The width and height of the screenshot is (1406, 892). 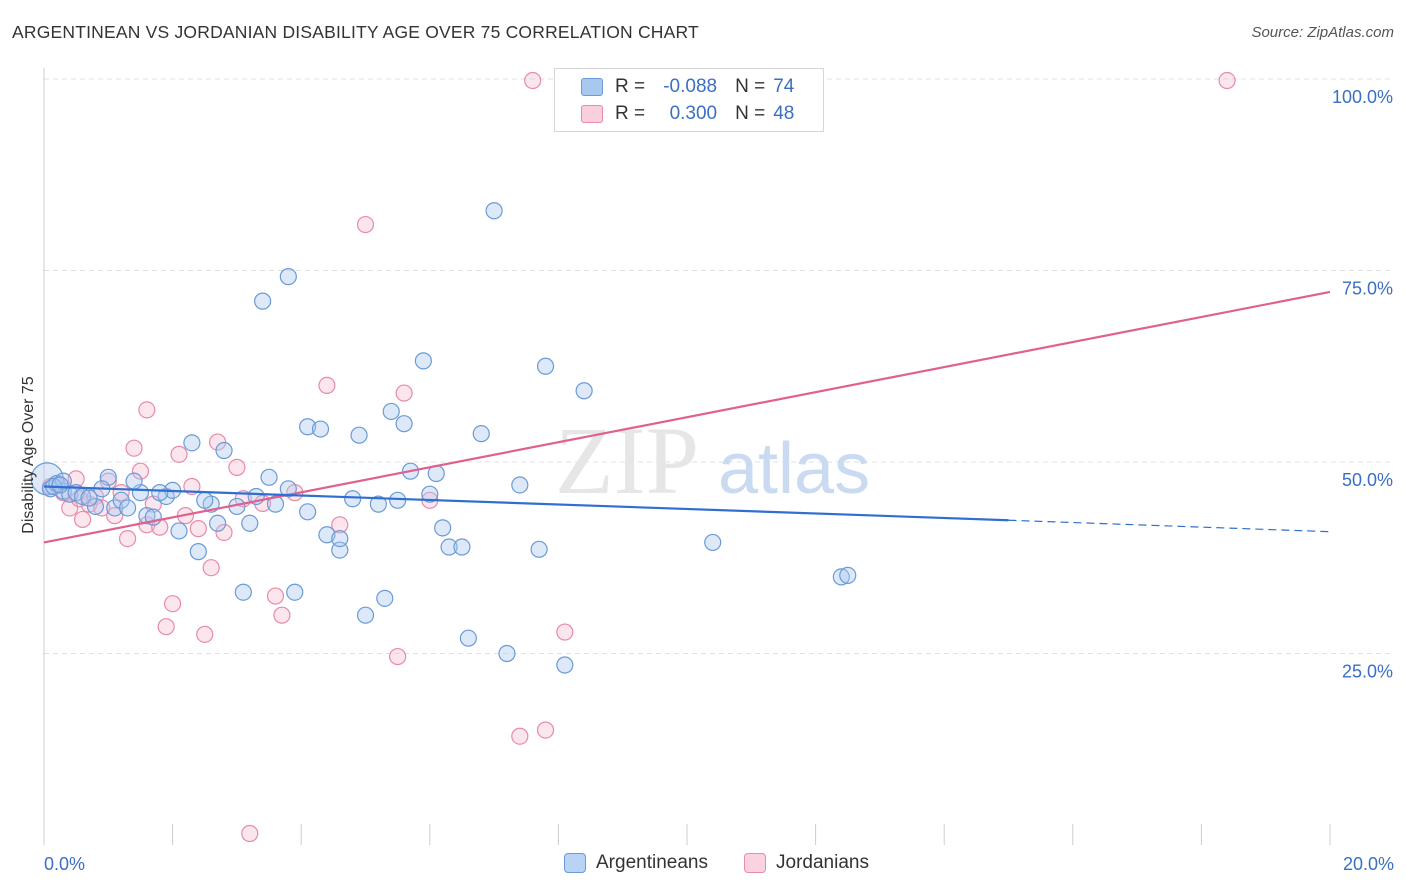 I want to click on bottom-legend-label: Argentineans, so click(x=652, y=862).